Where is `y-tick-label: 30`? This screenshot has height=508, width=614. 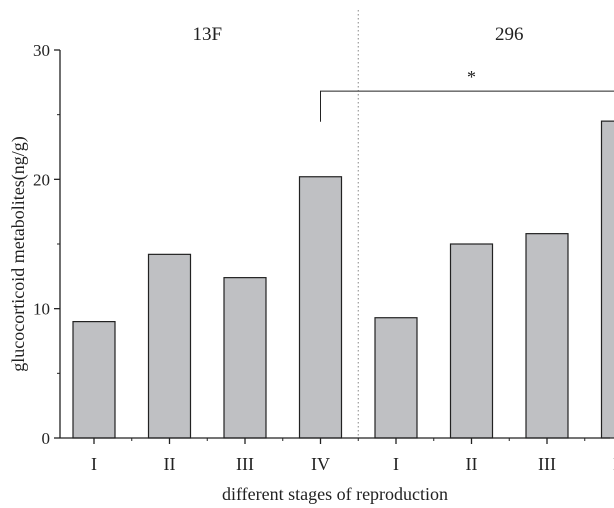 y-tick-label: 30 is located at coordinates (41, 50).